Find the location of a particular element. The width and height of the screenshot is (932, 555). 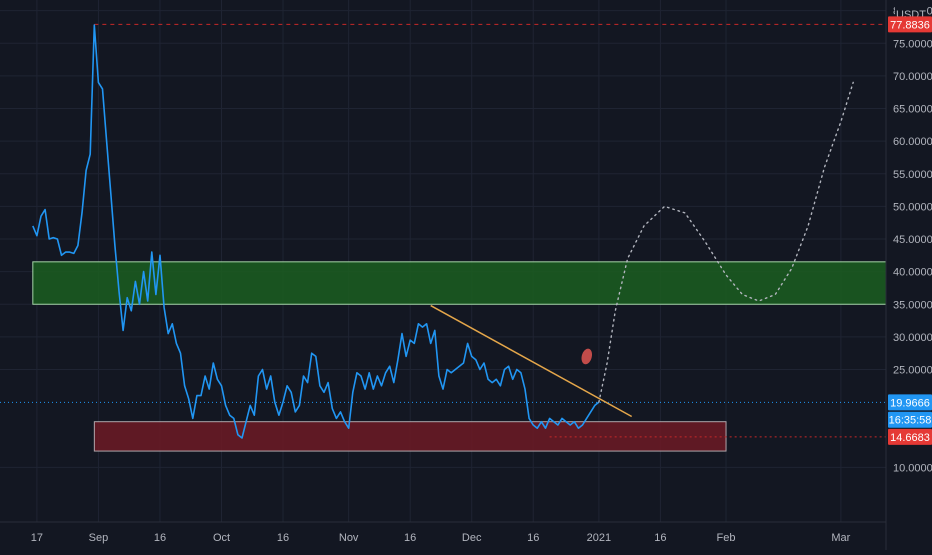

price-label: 16:35:58 is located at coordinates (910, 421).